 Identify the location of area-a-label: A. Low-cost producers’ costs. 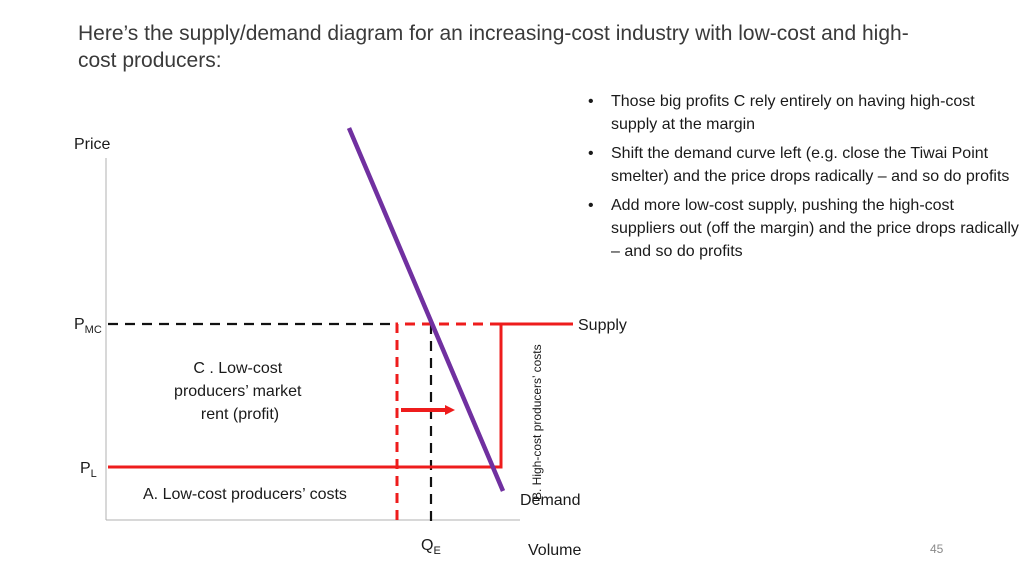
(245, 494).